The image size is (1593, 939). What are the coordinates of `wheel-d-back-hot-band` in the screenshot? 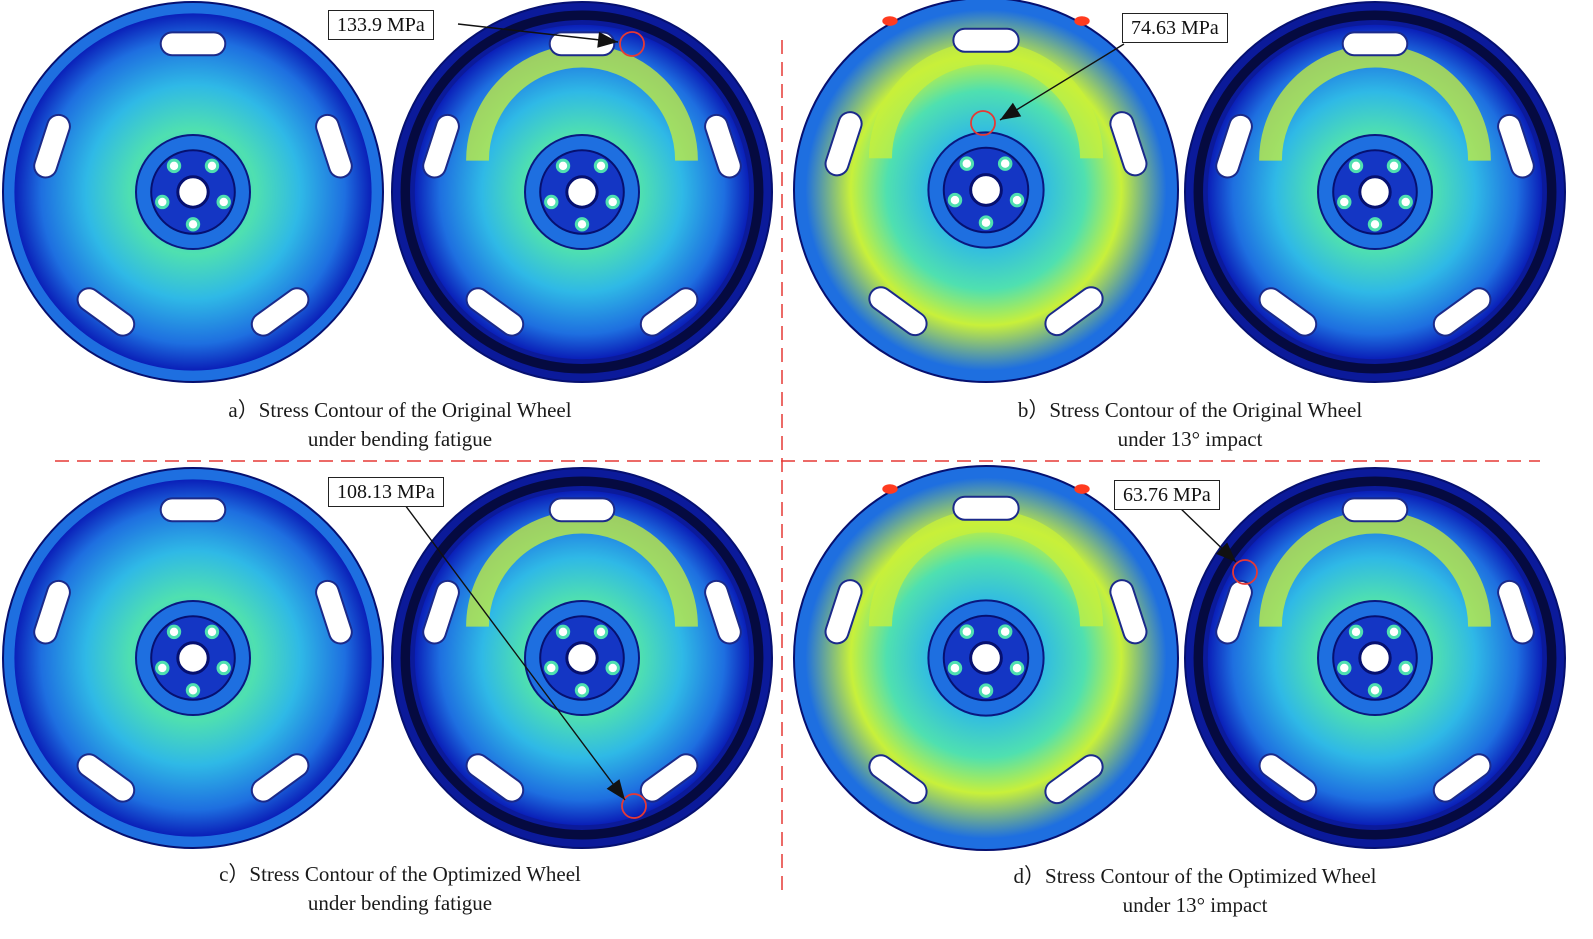 It's located at (1375, 568).